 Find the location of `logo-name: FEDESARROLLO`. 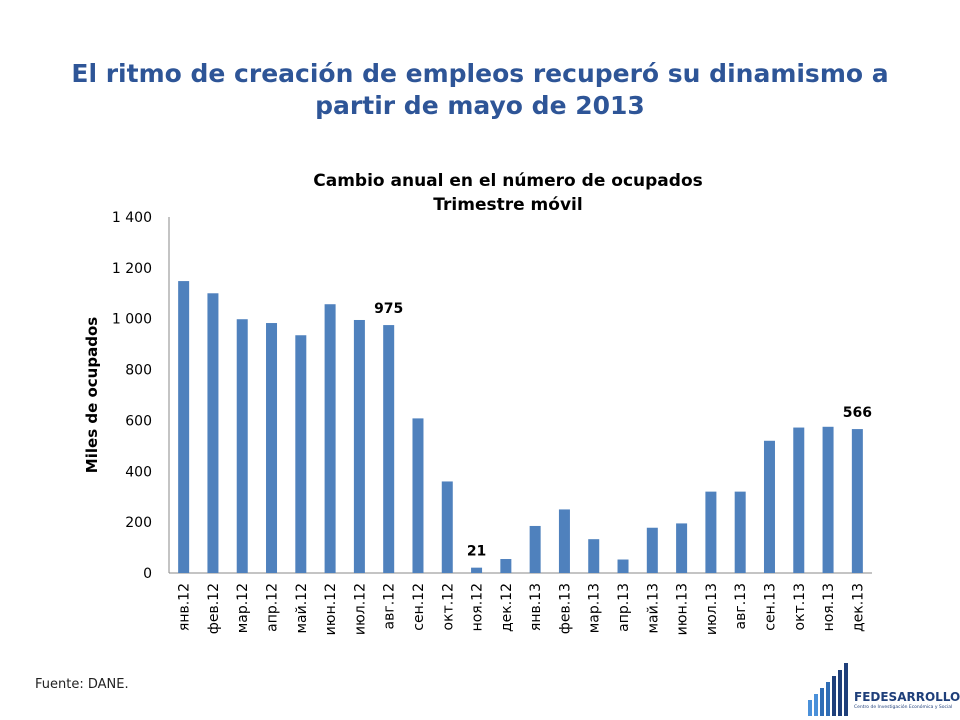

logo-name: FEDESARROLLO is located at coordinates (907, 697).